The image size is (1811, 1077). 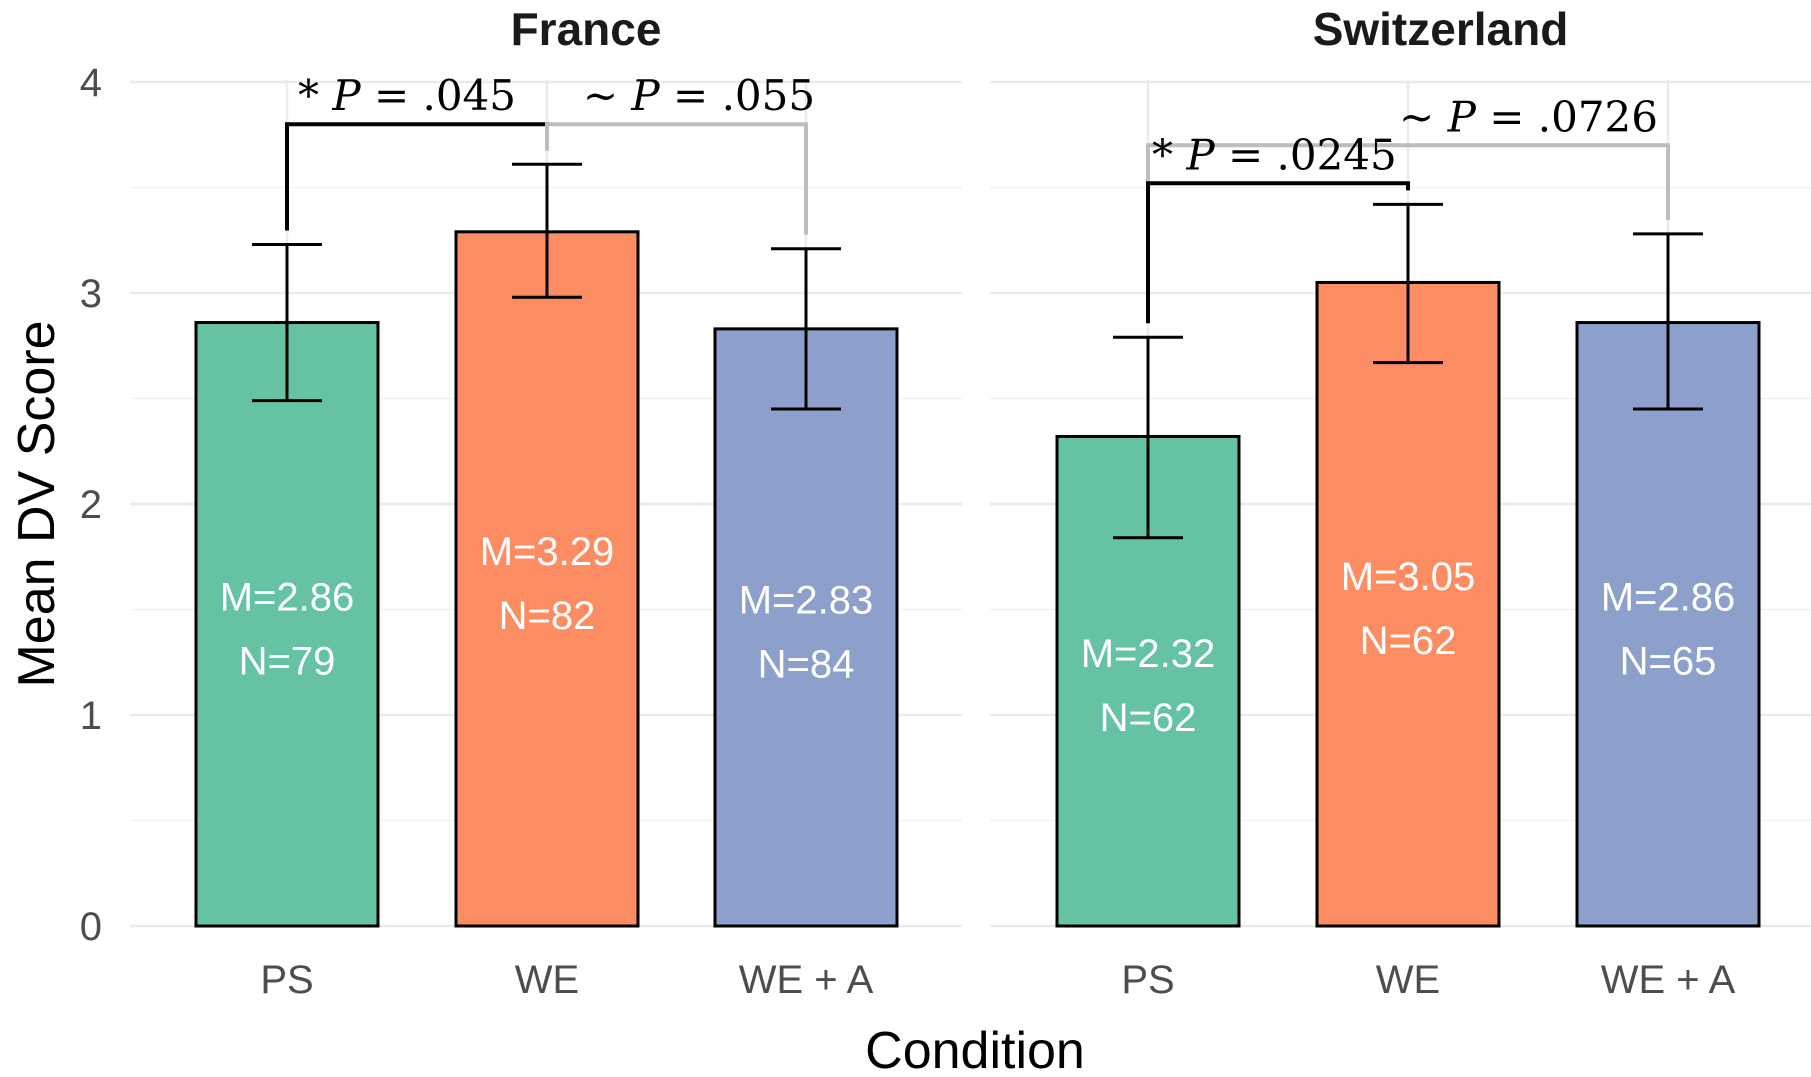 I want to click on bar-label-mean: M=3.29, so click(x=547, y=552).